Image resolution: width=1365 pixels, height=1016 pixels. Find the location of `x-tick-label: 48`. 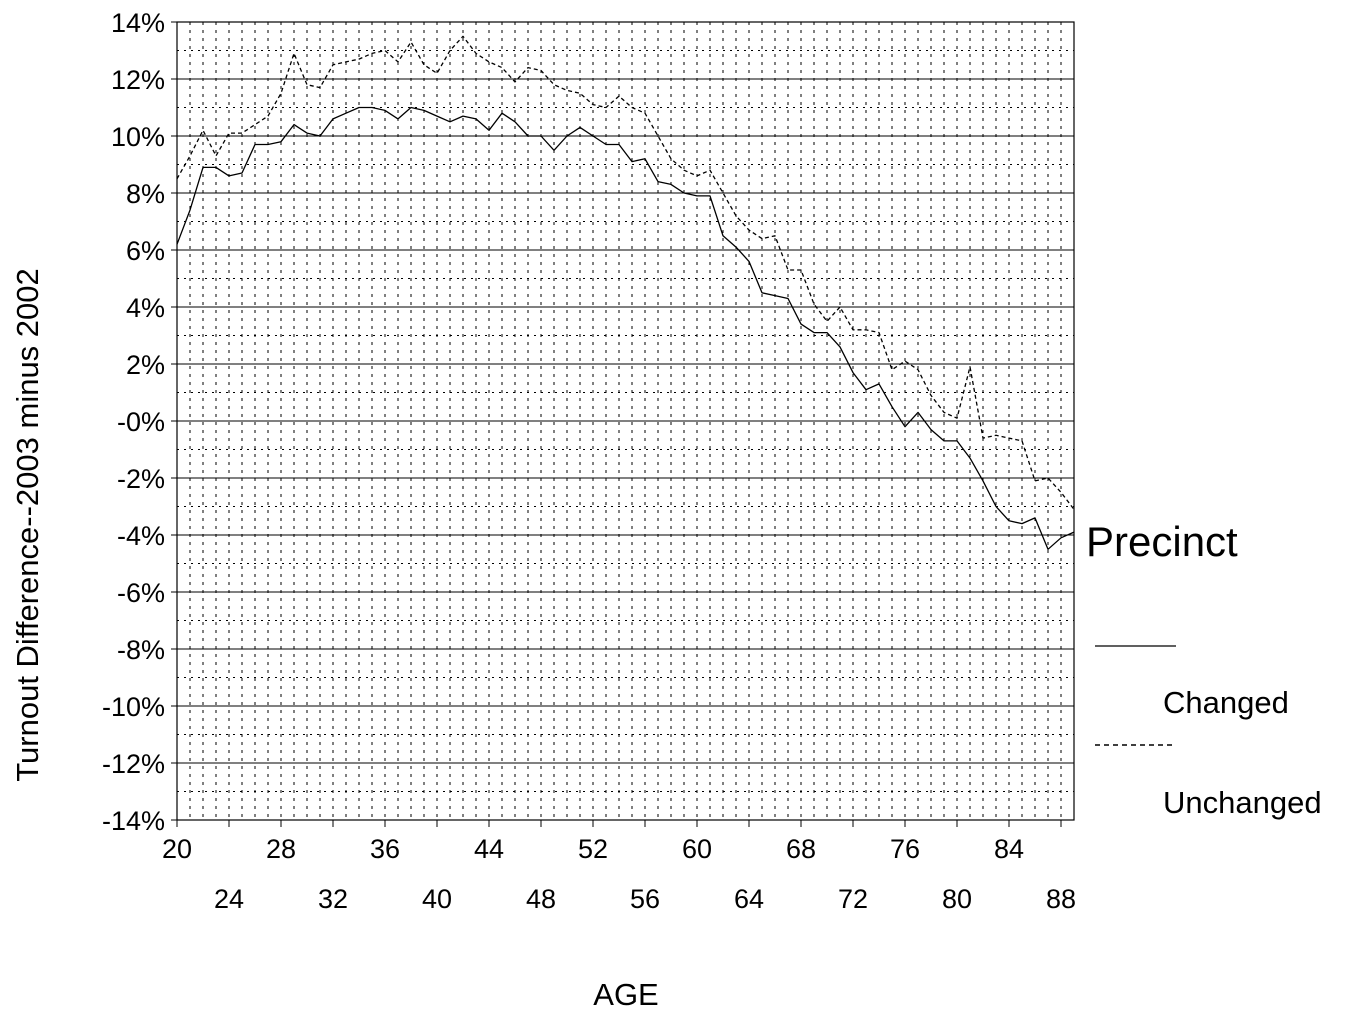

x-tick-label: 48 is located at coordinates (541, 899).